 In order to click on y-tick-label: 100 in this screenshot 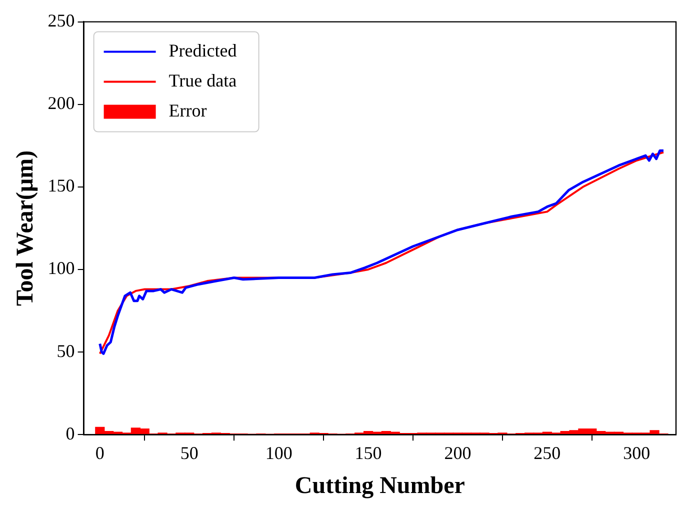, I will do `click(61, 268)`.